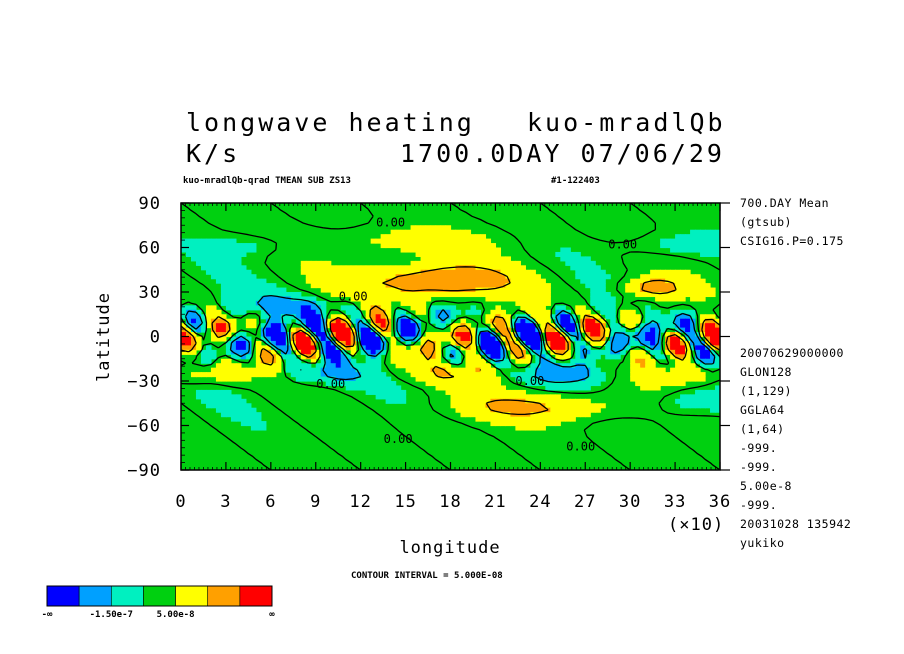 The image size is (904, 654). I want to click on x-tick-label: 0, so click(180, 502).